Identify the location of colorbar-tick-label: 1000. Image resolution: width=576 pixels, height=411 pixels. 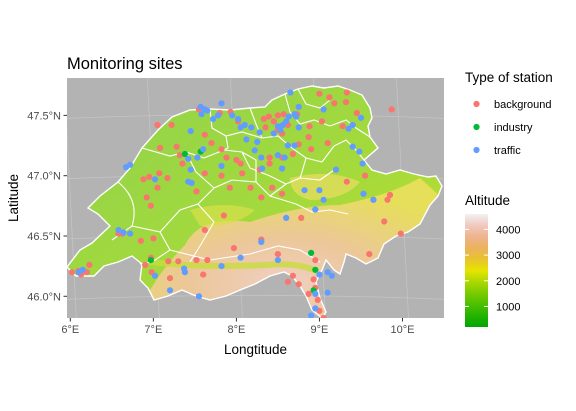
(508, 307).